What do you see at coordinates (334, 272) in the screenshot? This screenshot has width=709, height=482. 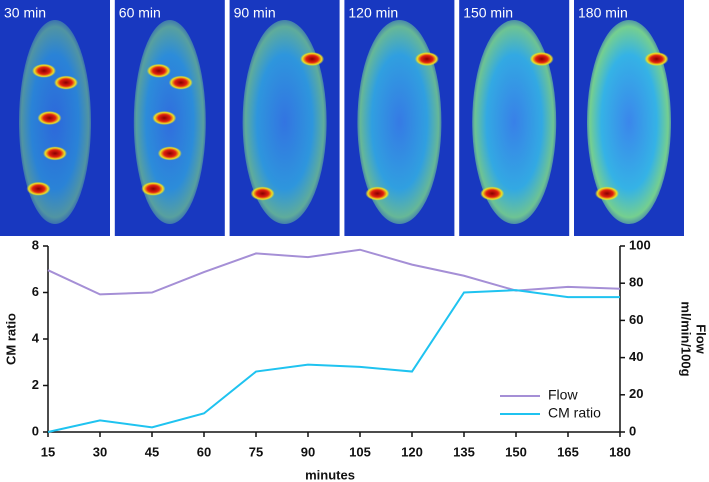 I see `series-line` at bounding box center [334, 272].